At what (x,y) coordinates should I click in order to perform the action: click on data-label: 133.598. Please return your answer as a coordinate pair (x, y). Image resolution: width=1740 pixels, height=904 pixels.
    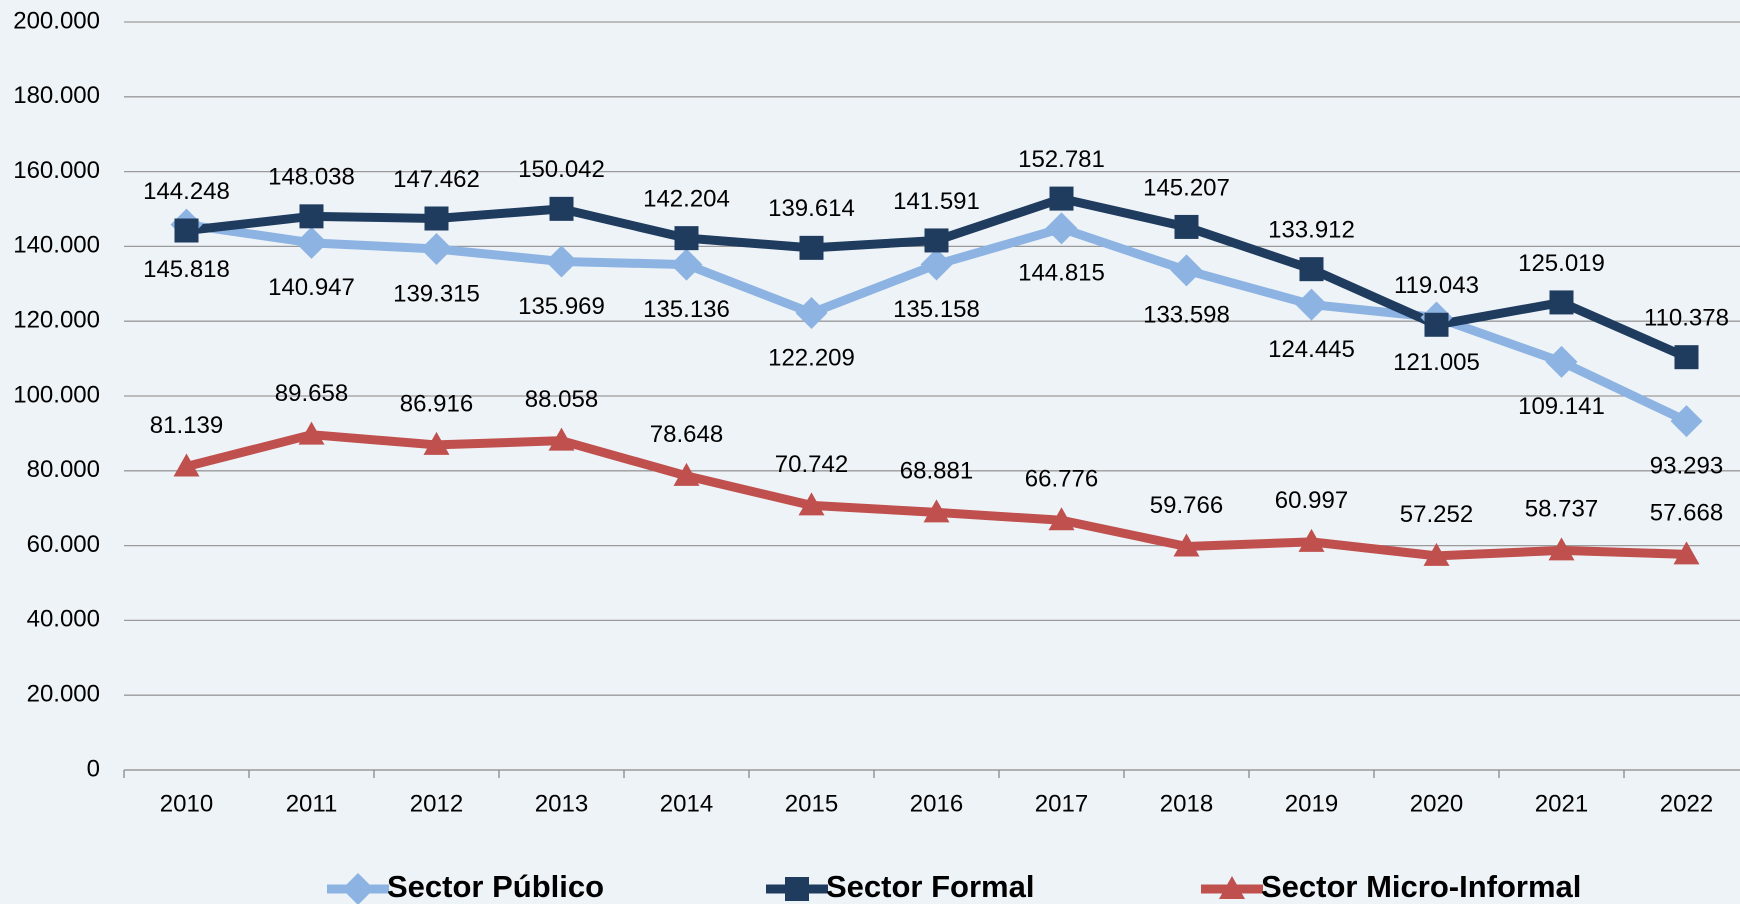
    Looking at the image, I should click on (1186, 315).